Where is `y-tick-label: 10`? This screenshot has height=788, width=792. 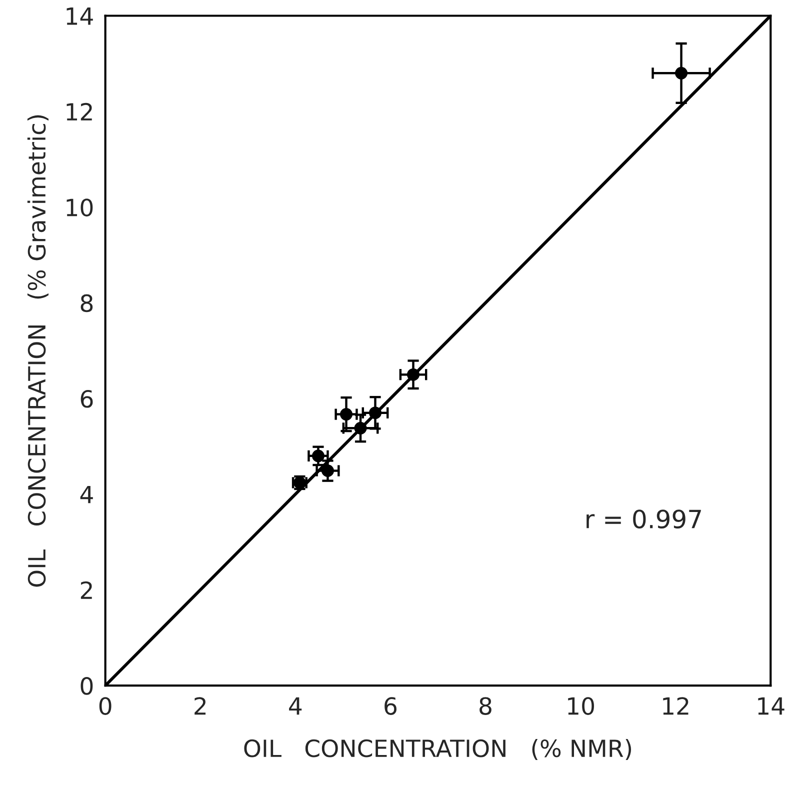 y-tick-label: 10 is located at coordinates (79, 207).